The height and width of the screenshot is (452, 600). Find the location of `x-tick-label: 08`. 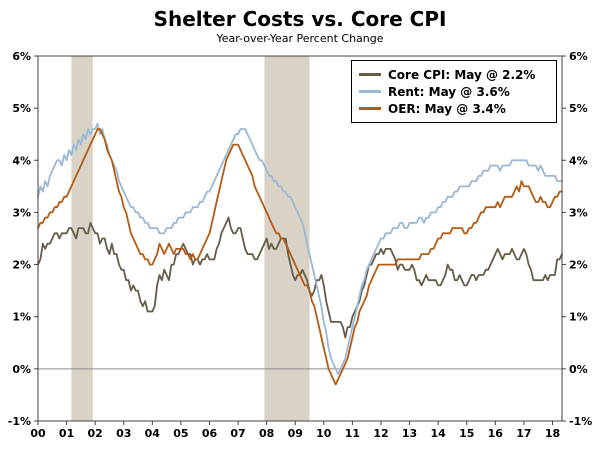

x-tick-label: 08 is located at coordinates (266, 433).